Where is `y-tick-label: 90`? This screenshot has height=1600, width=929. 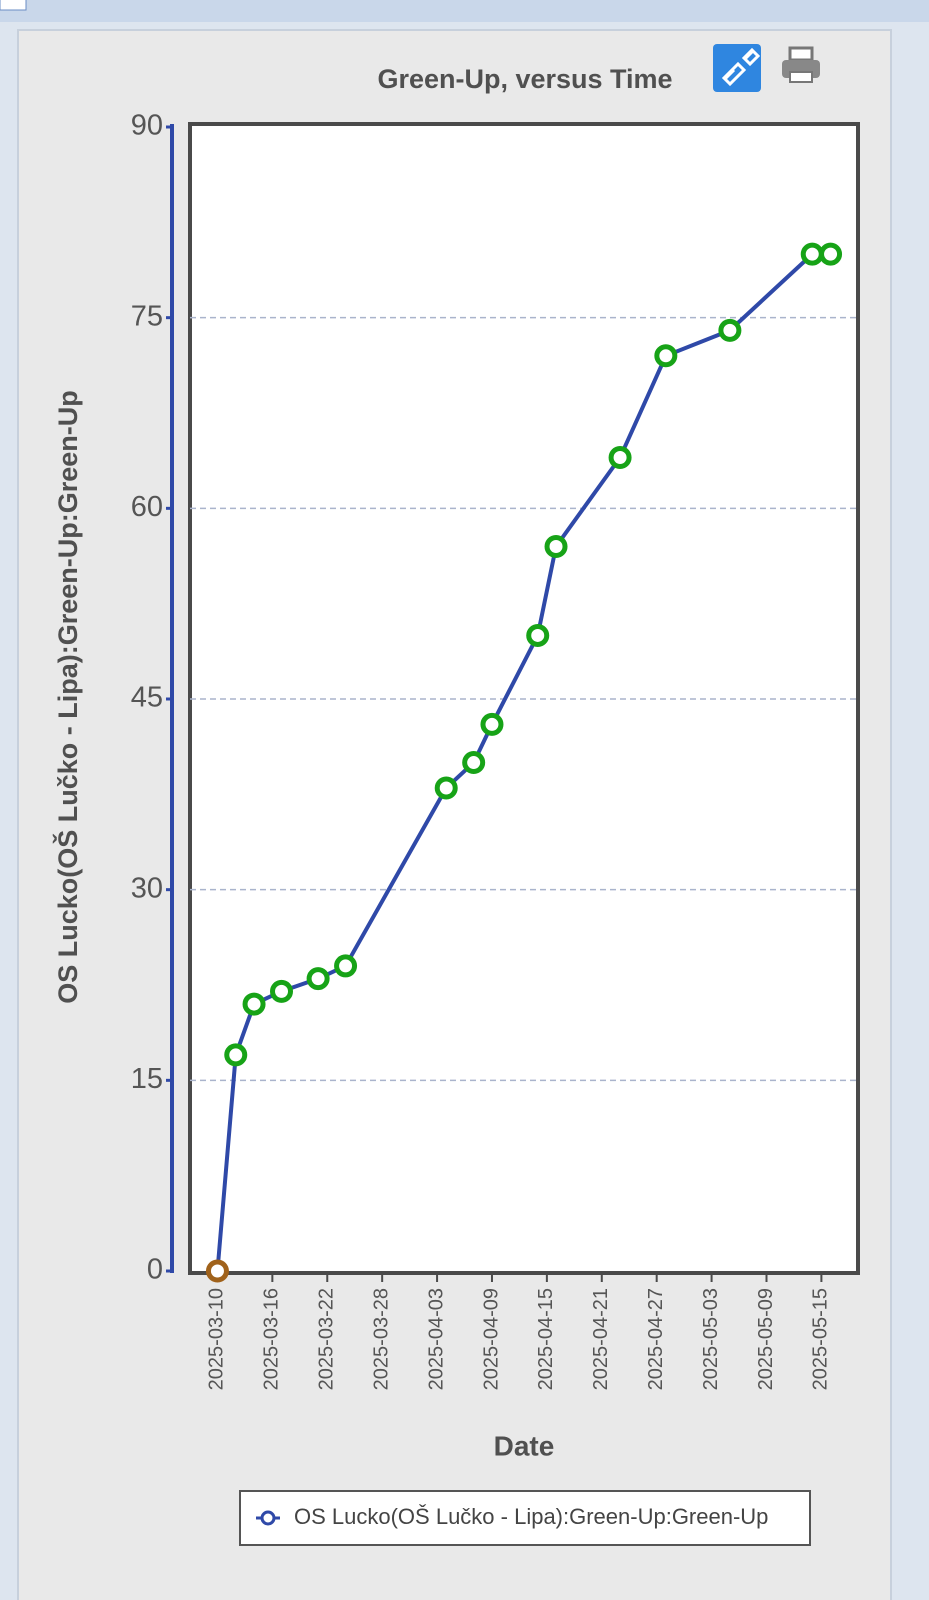 y-tick-label: 90 is located at coordinates (147, 126).